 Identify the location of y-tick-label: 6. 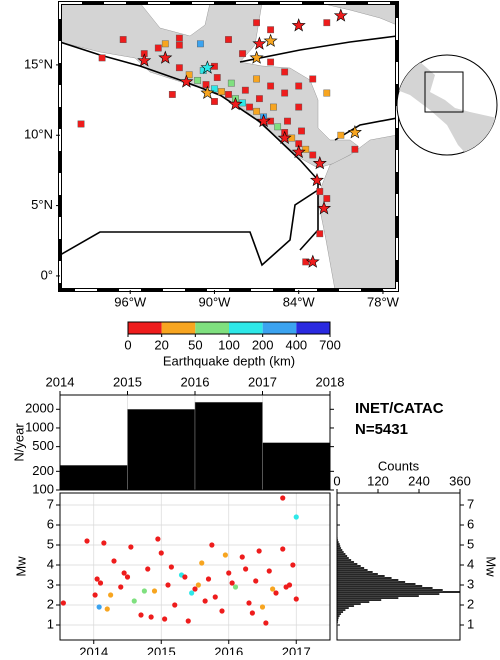
(470, 523).